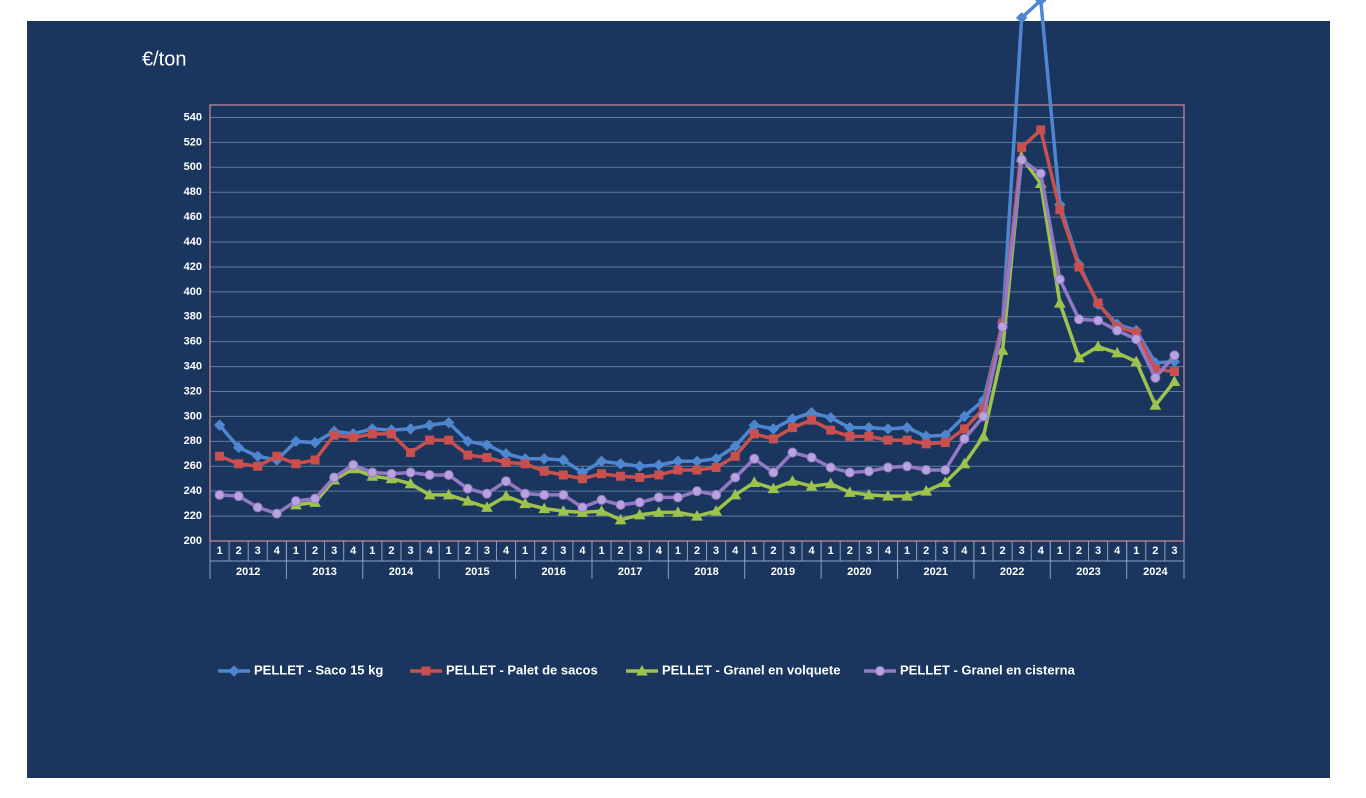 This screenshot has height=798, width=1366. I want to click on year-label: 2014, so click(401, 572).